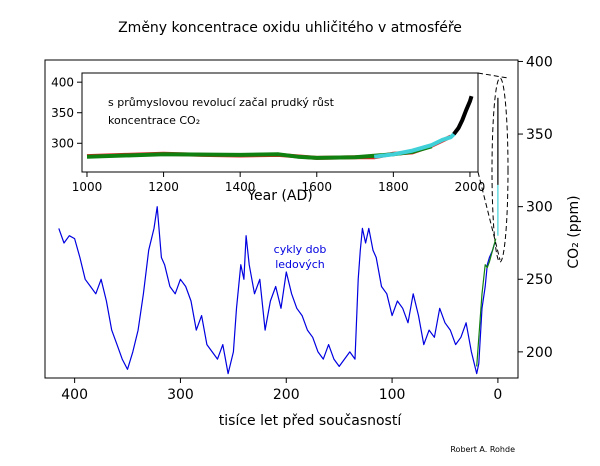  Describe the element at coordinates (154, 120) in the screenshot. I see `annotation: koncentrace CO₂` at that location.